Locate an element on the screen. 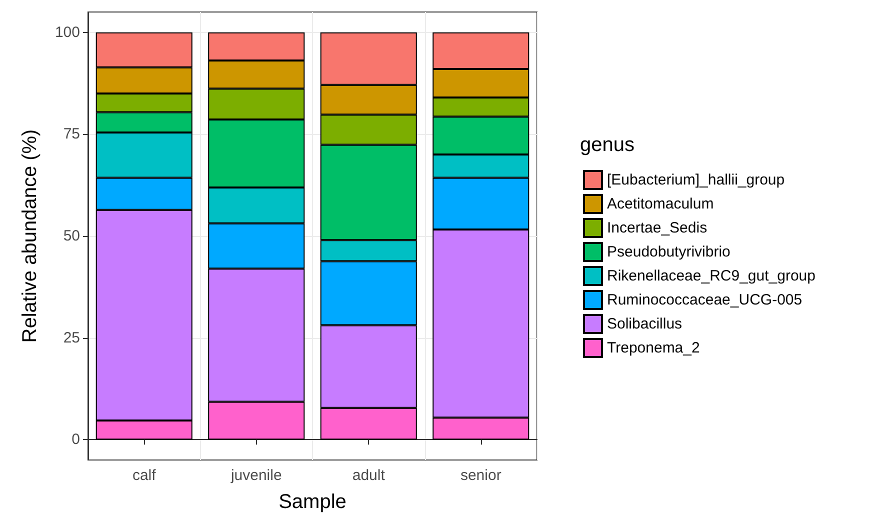 The width and height of the screenshot is (896, 521). x-tick-label: senior is located at coordinates (481, 475).